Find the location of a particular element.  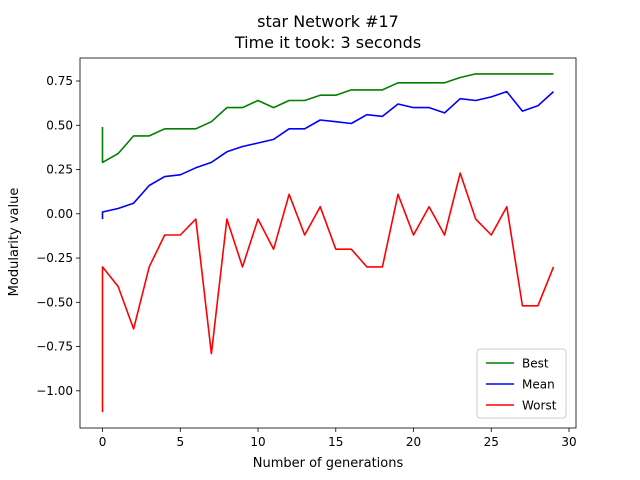

x-tick-label: 30 is located at coordinates (568, 442).